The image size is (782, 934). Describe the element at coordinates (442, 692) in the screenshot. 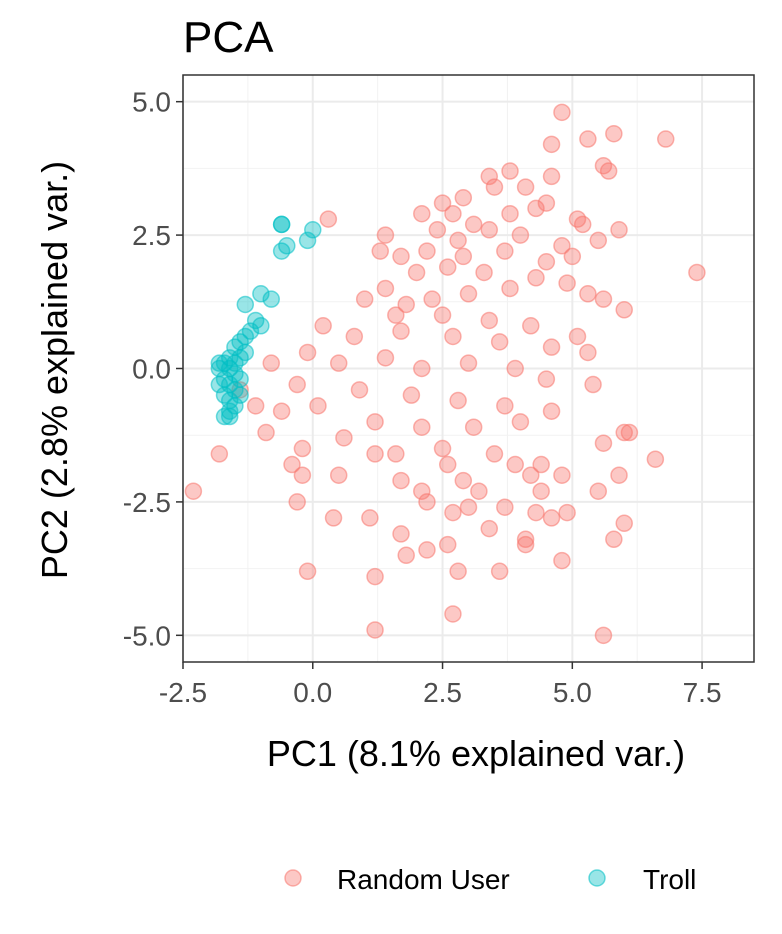

I see `x-tick-label: 2.5` at that location.